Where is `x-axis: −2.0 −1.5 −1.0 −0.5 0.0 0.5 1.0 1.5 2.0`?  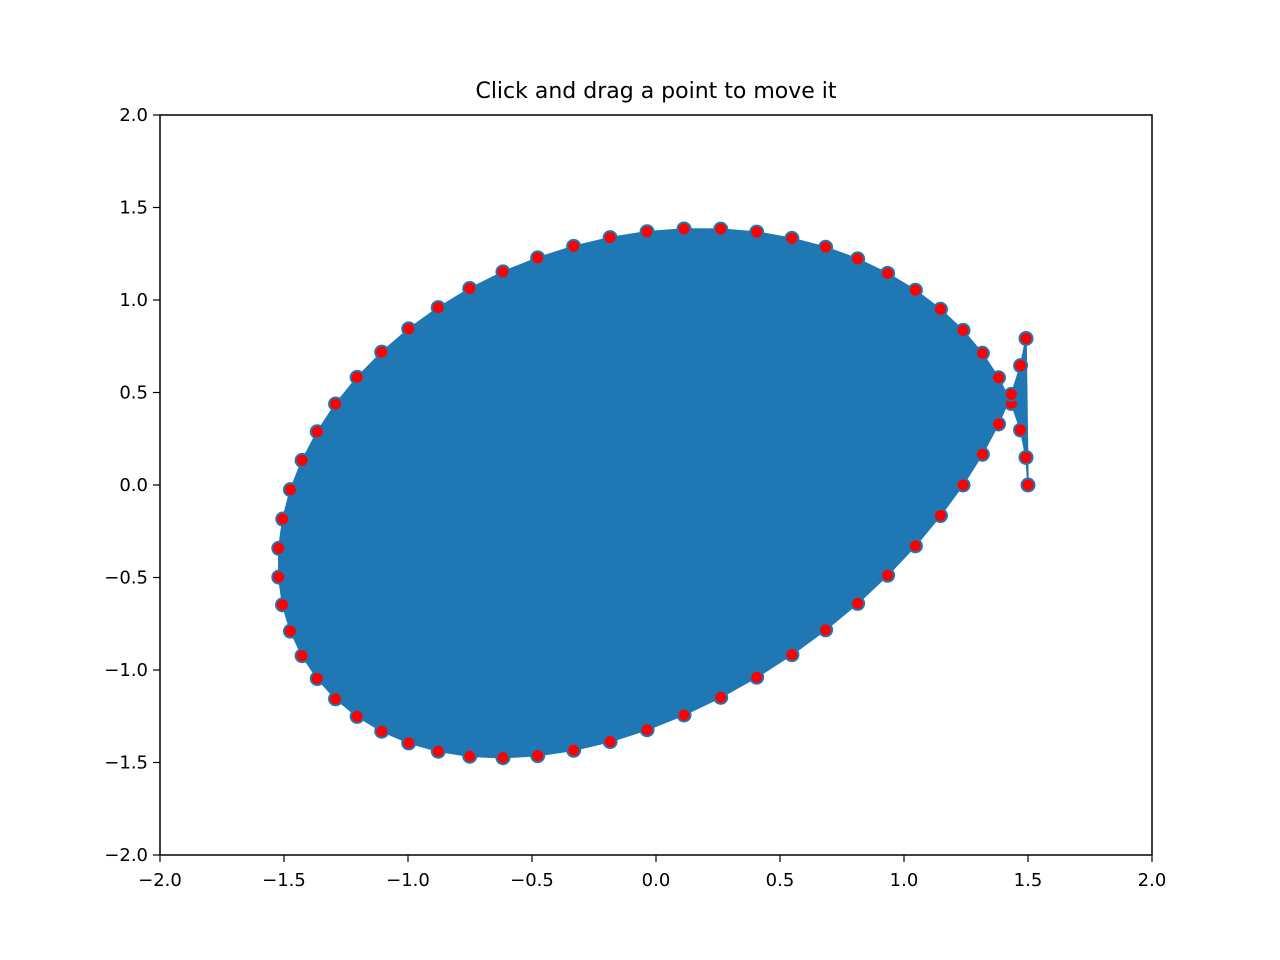
x-axis: −2.0 −1.5 −1.0 −0.5 0.0 0.5 1.0 1.5 2.0 is located at coordinates (652, 873).